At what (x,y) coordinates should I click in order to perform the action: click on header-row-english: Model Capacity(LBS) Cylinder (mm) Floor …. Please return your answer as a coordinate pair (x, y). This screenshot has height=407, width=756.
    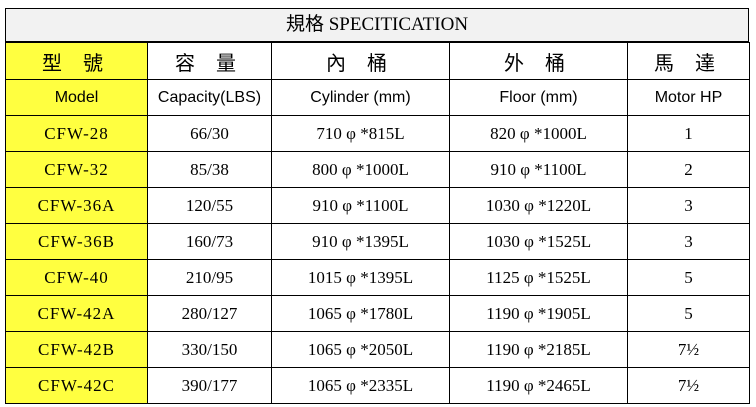
    Looking at the image, I should click on (377, 97).